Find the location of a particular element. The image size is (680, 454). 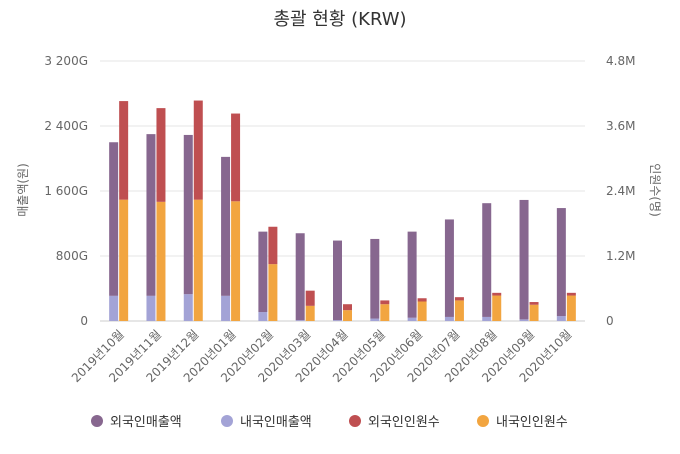

y-left-tick-label: 2 400G is located at coordinates (66, 126).